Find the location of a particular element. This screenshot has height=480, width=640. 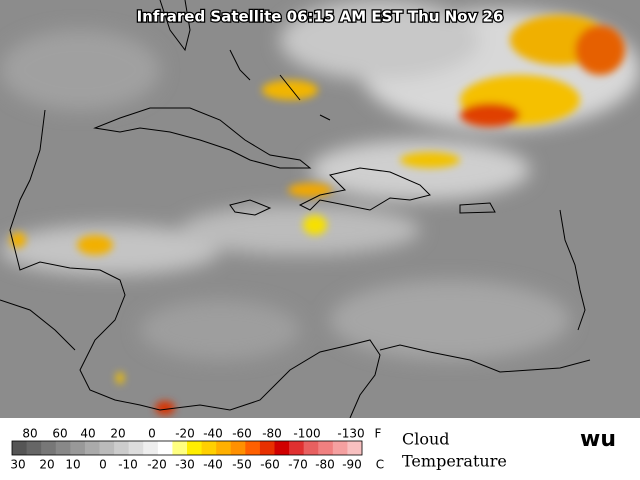

legend-caption: Temperature is located at coordinates (454, 461).